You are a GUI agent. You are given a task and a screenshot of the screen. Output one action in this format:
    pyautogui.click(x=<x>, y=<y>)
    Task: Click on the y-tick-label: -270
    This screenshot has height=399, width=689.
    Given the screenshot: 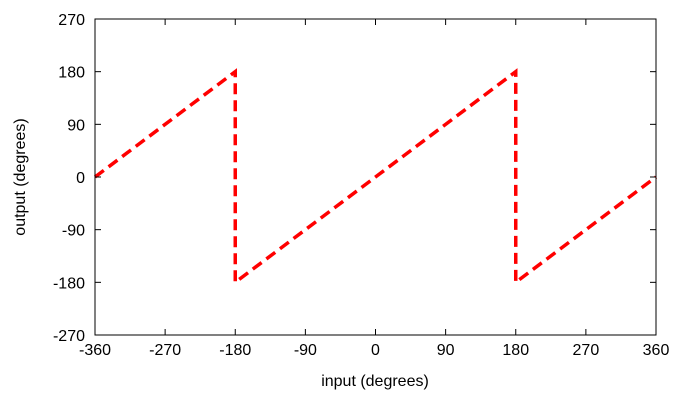 What is the action you would take?
    pyautogui.click(x=69, y=336)
    